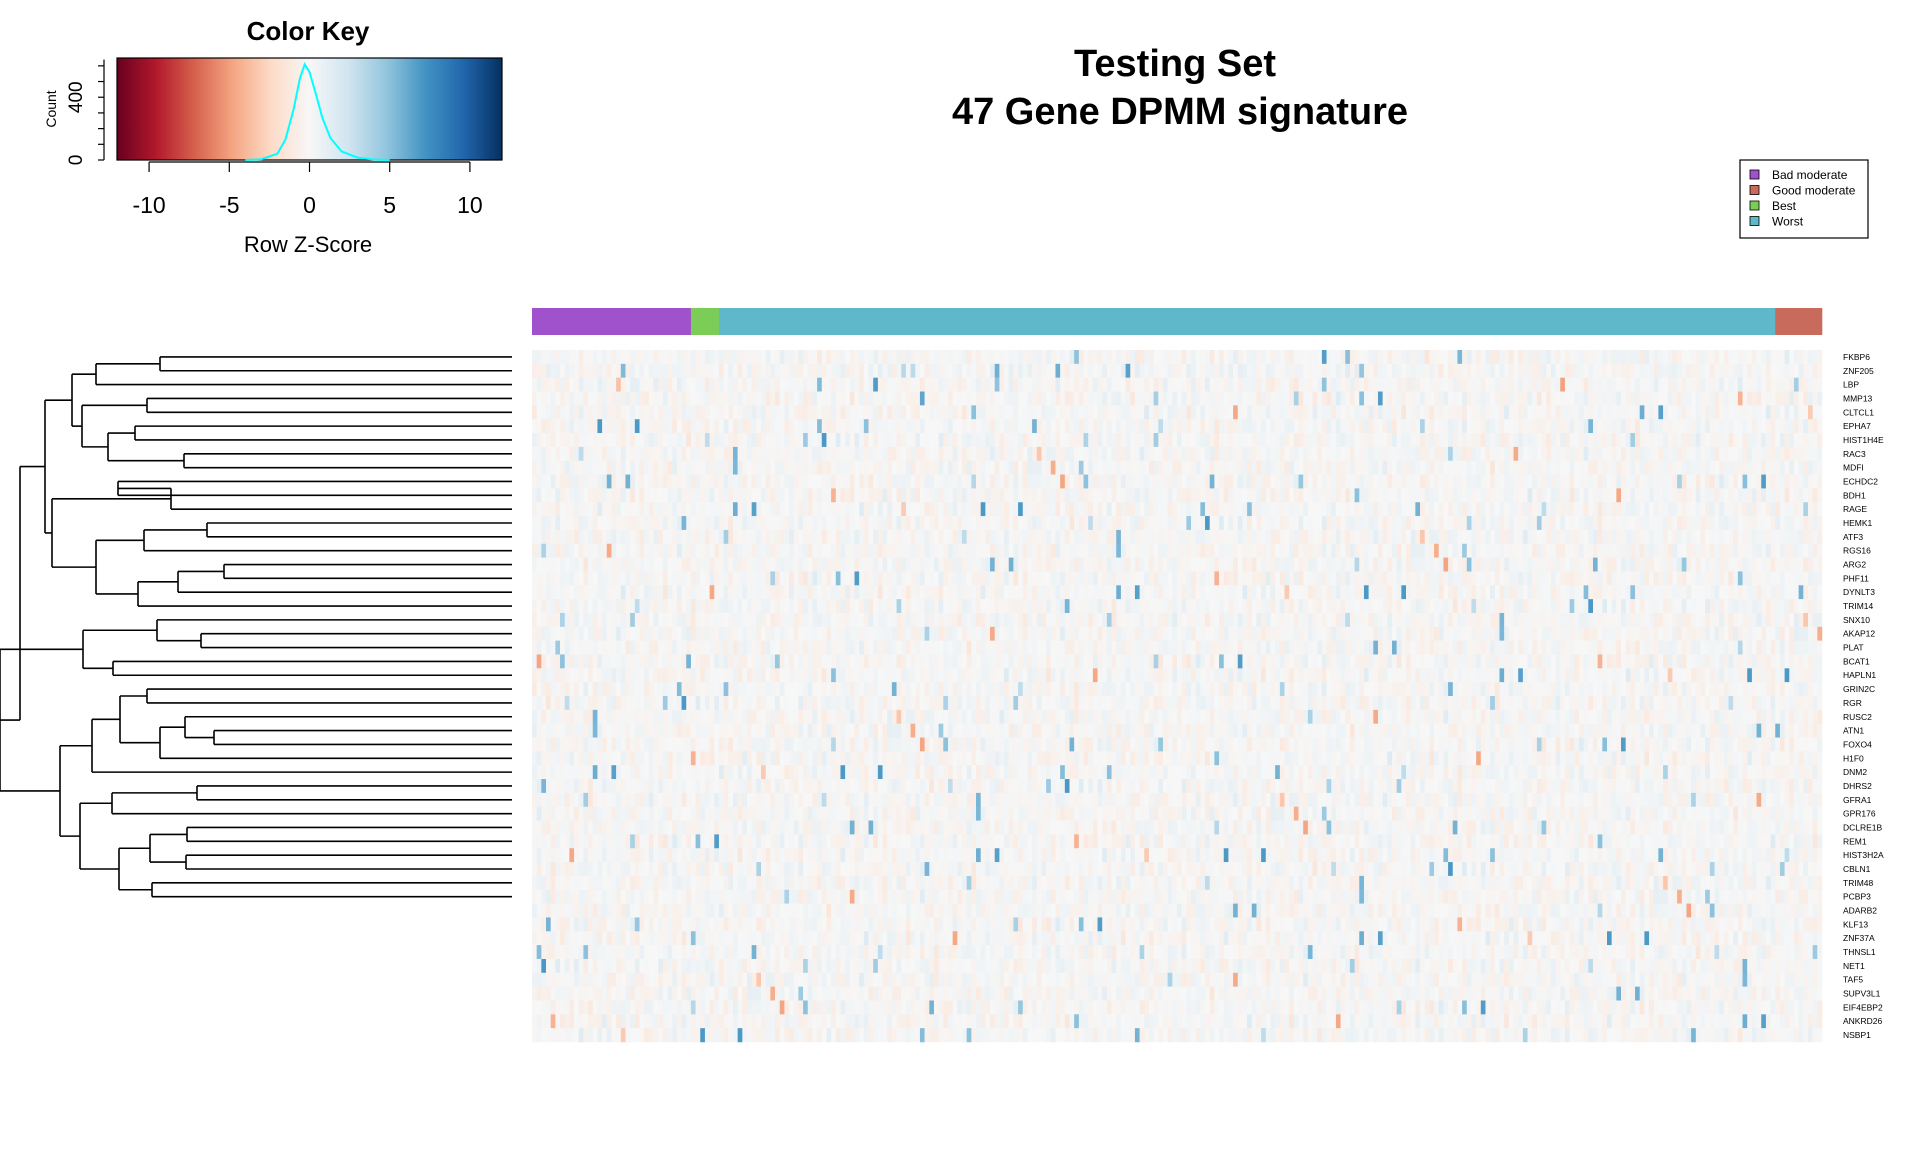 The height and width of the screenshot is (1152, 1920). Describe the element at coordinates (1862, 1021) in the screenshot. I see `row-label: ANKRD26` at that location.